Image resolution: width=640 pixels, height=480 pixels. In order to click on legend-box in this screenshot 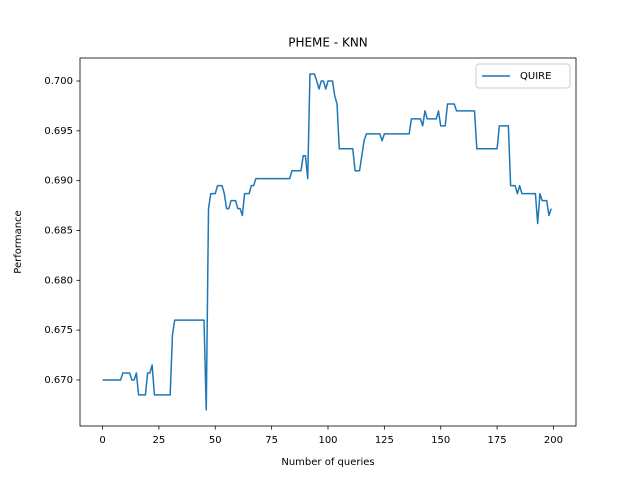, I will do `click(523, 76)`.